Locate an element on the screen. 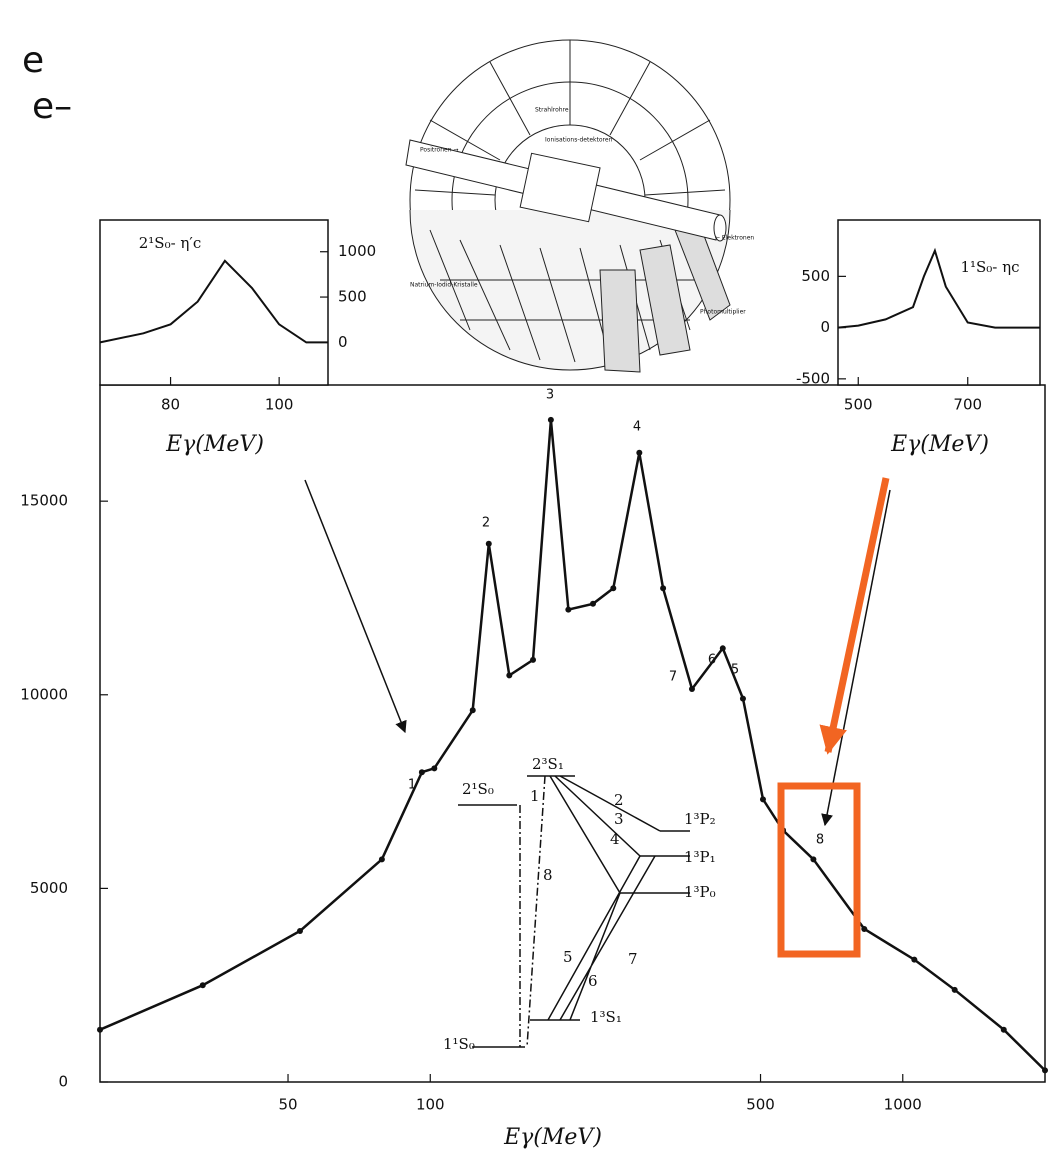  x-tick-label: 80 is located at coordinates (170, 405).